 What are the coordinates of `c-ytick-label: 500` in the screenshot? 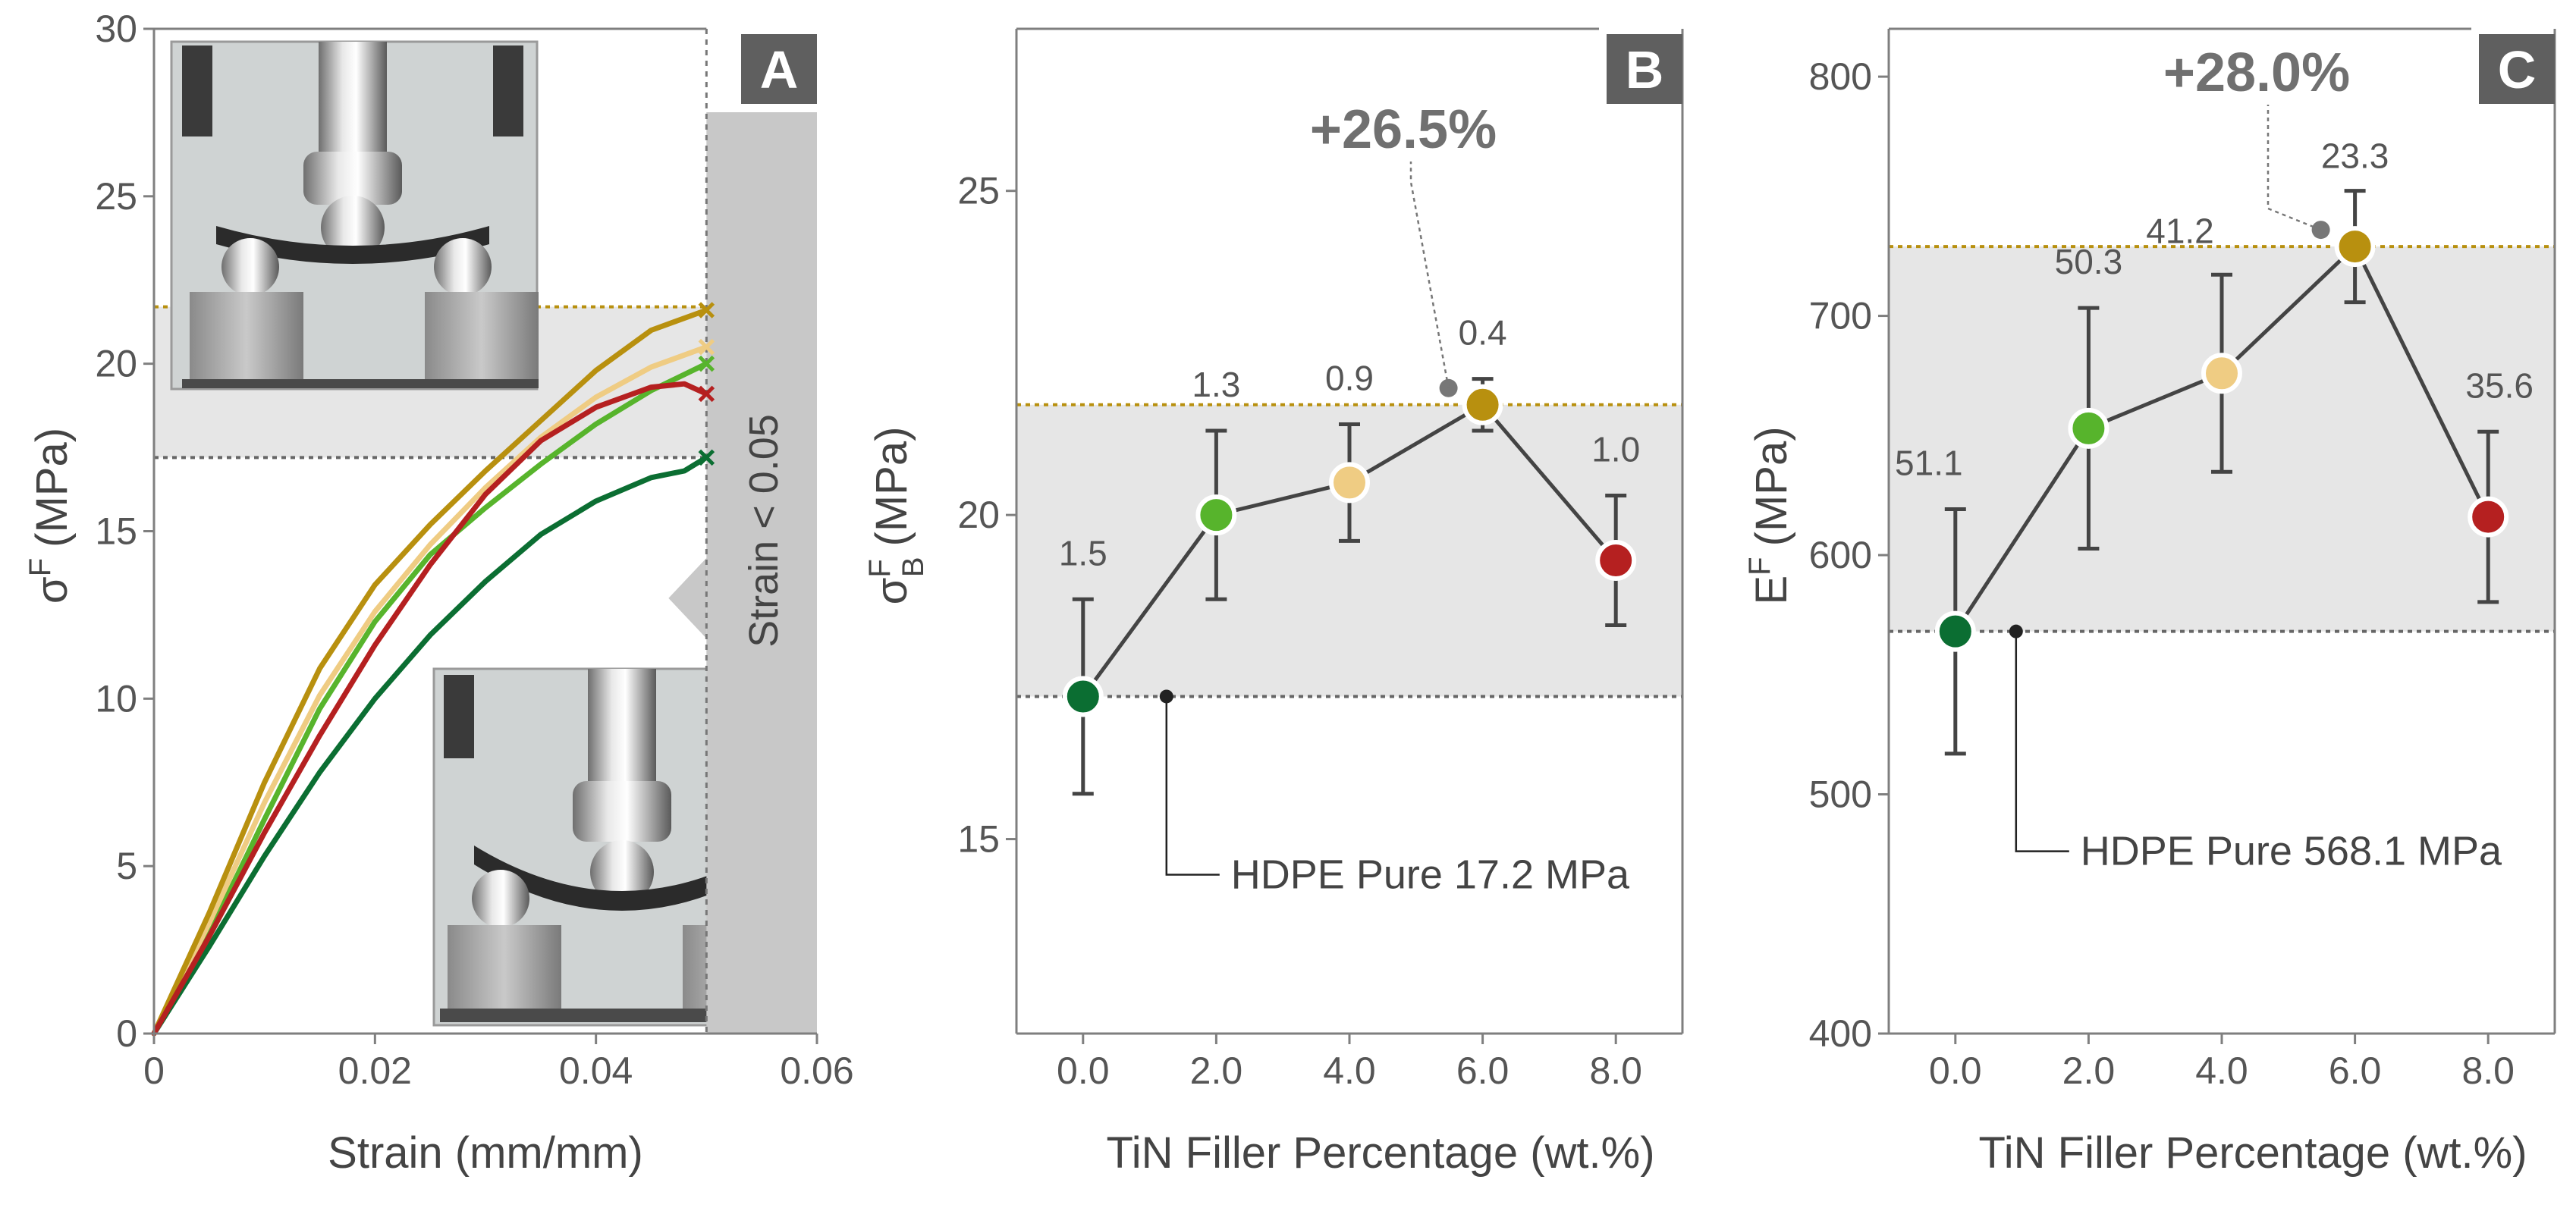 It's located at (1840, 794).